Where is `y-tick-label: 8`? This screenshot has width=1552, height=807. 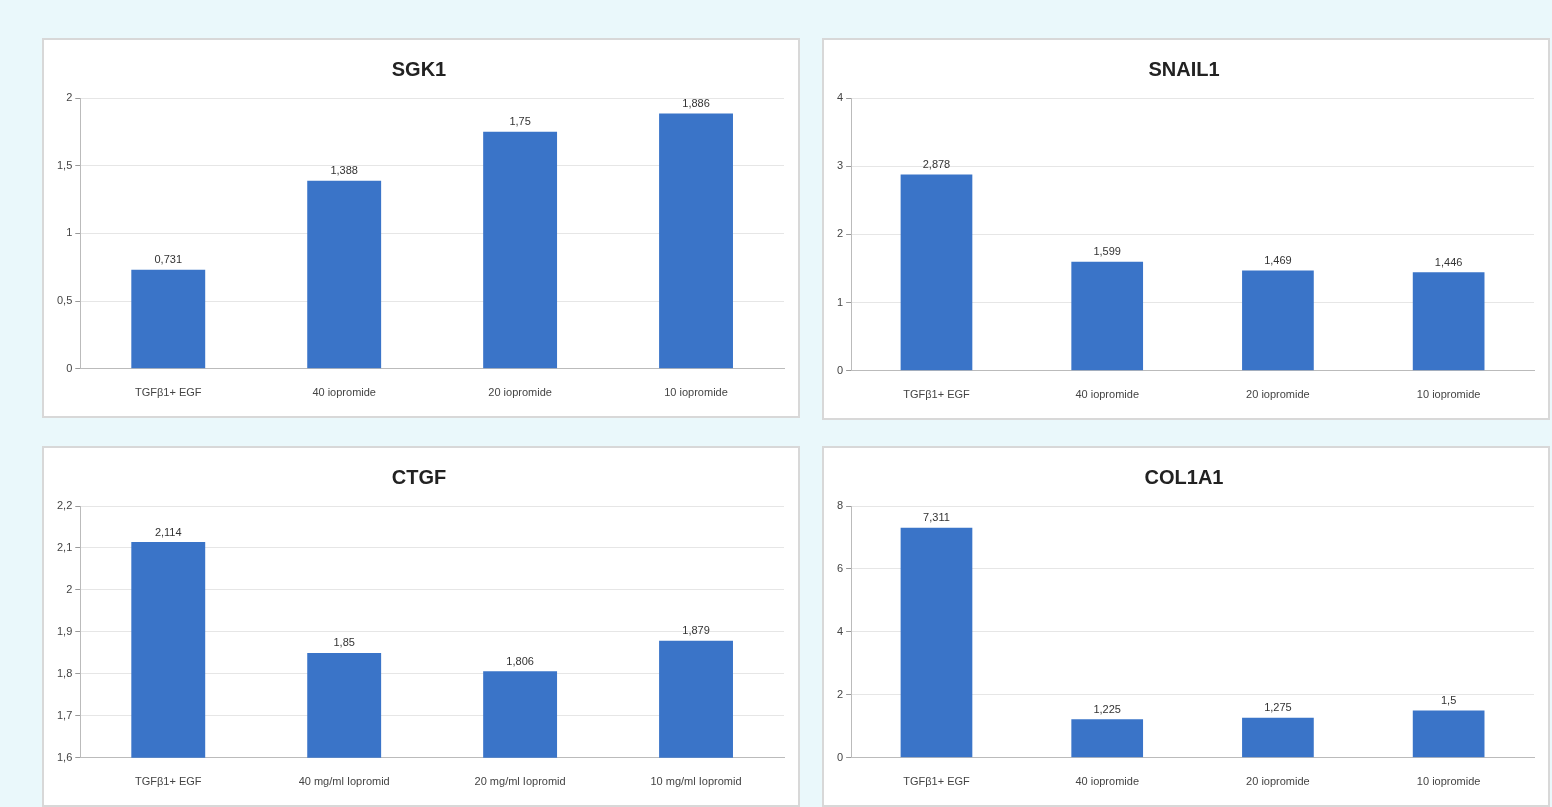 y-tick-label: 8 is located at coordinates (840, 505).